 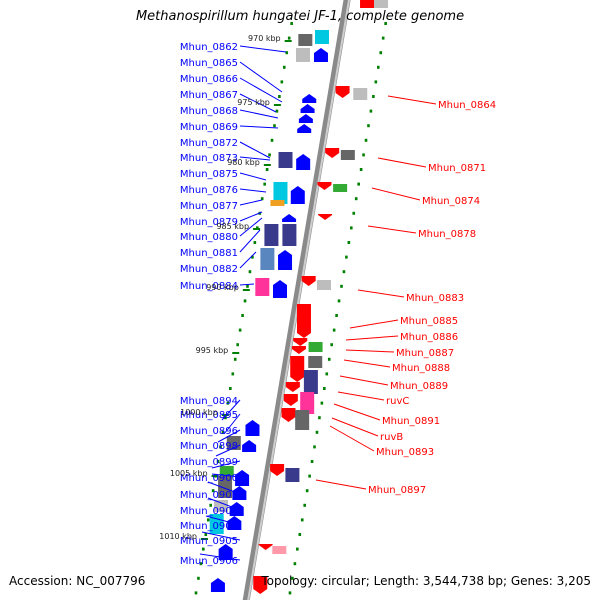 I want to click on forward-gene-label: Mhun_0866, so click(x=209, y=79).